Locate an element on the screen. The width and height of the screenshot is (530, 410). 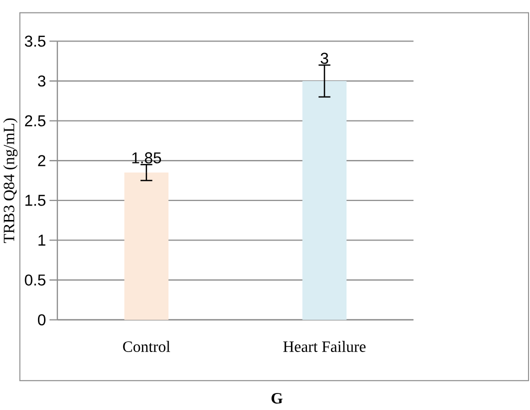
y-tick-label: 1.5 is located at coordinates (35, 200).